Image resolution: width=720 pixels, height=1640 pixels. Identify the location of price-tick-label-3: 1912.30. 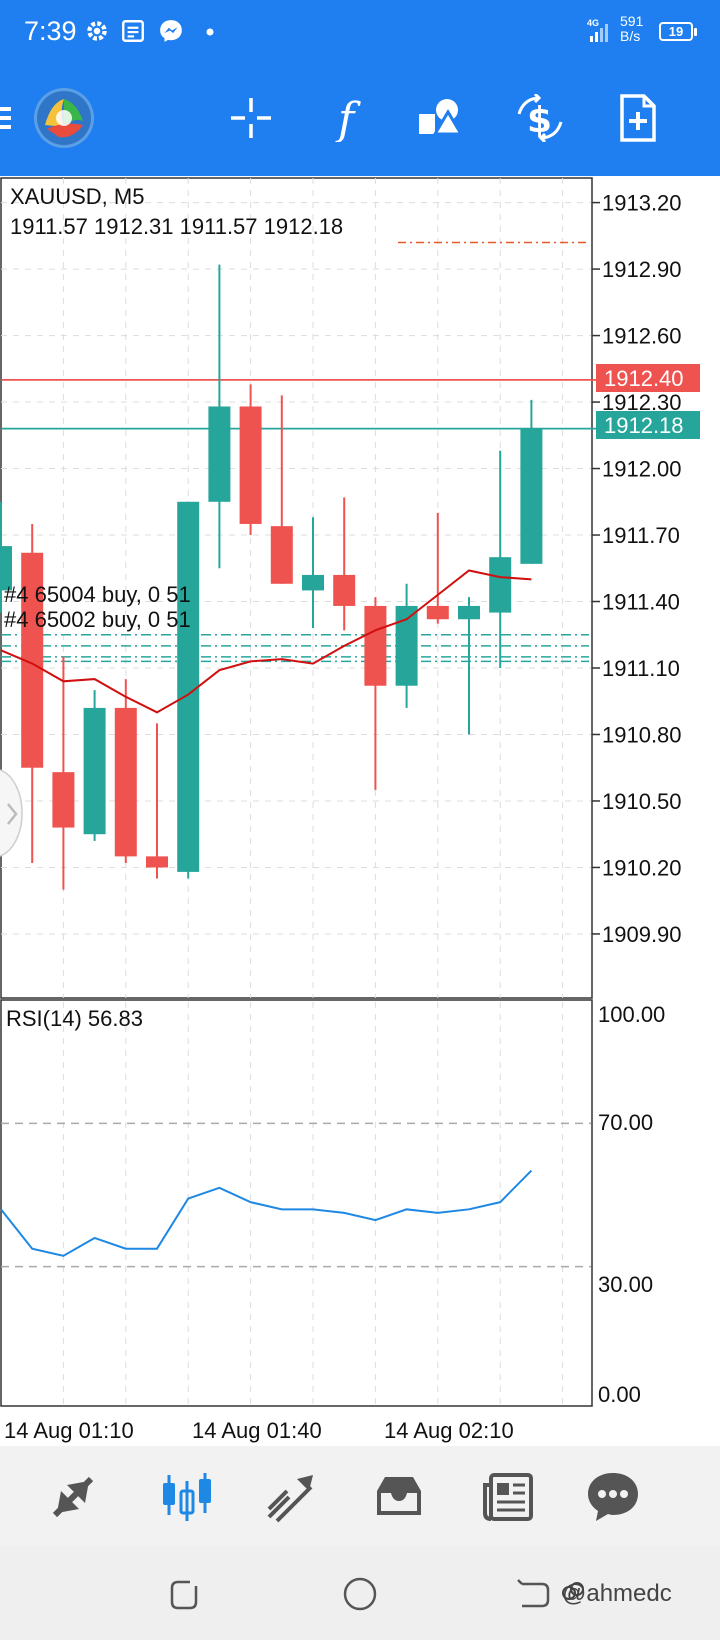
(642, 402).